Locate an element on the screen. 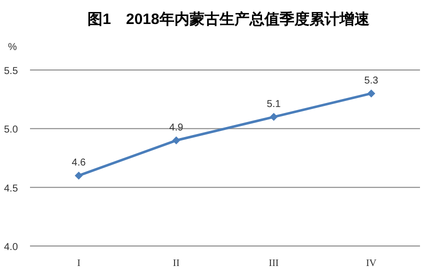 This screenshot has width=437, height=280. y-axis-title: % is located at coordinates (12, 47).